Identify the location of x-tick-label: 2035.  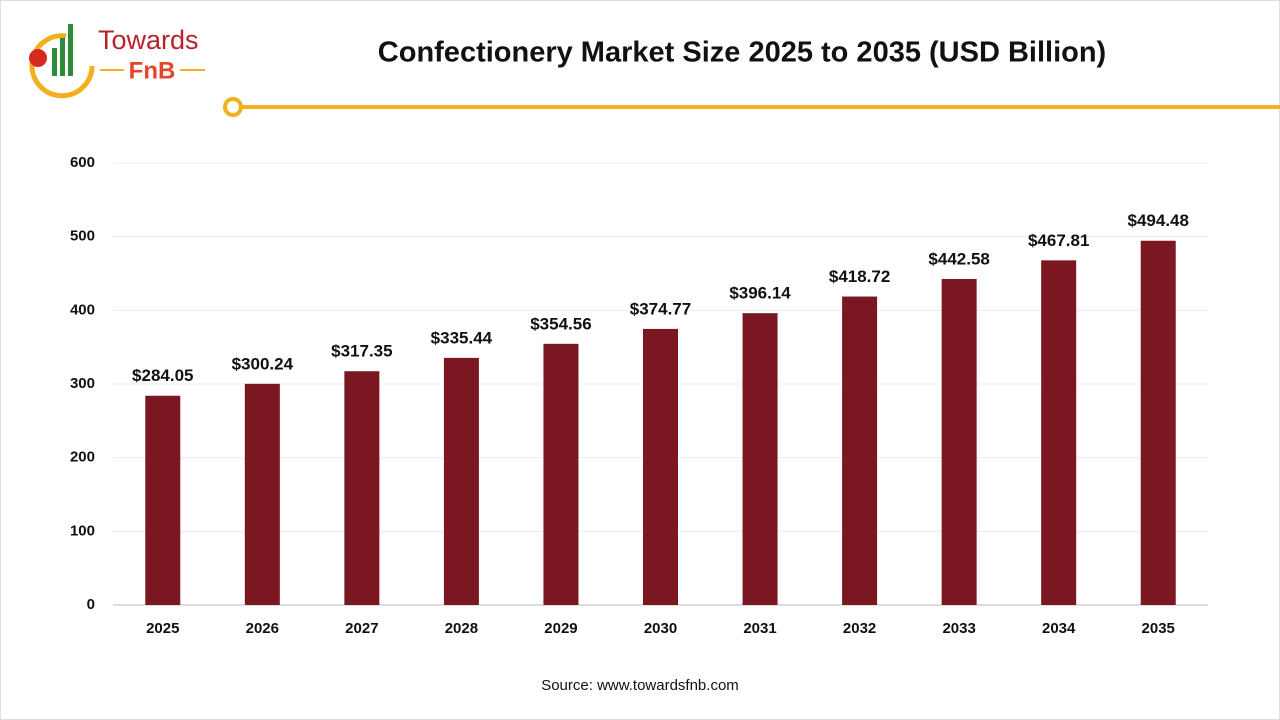
(1158, 628).